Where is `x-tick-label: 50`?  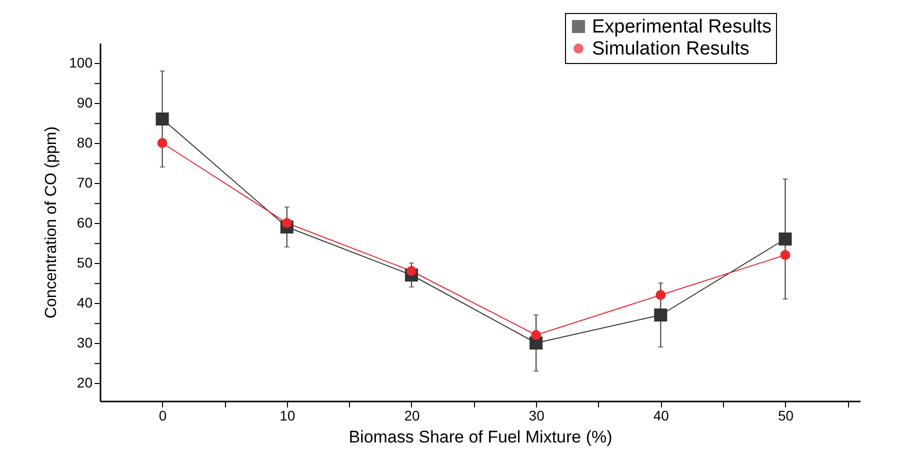 x-tick-label: 50 is located at coordinates (786, 416).